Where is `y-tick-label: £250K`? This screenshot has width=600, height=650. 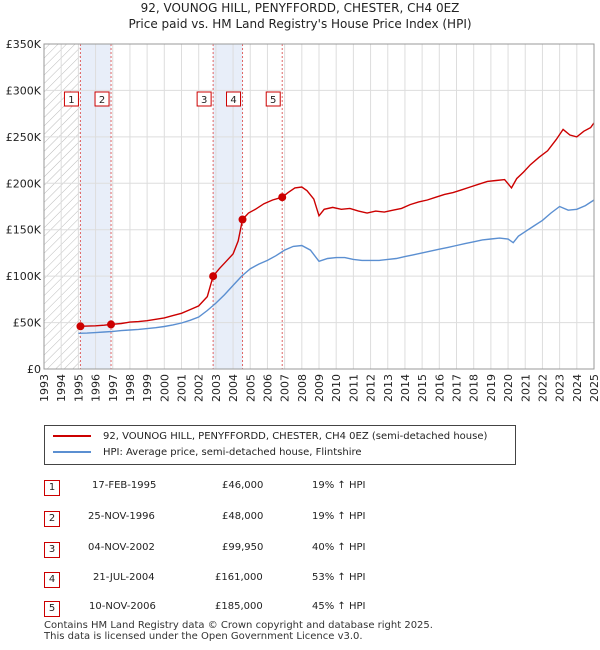 y-tick-label: £250K is located at coordinates (24, 137).